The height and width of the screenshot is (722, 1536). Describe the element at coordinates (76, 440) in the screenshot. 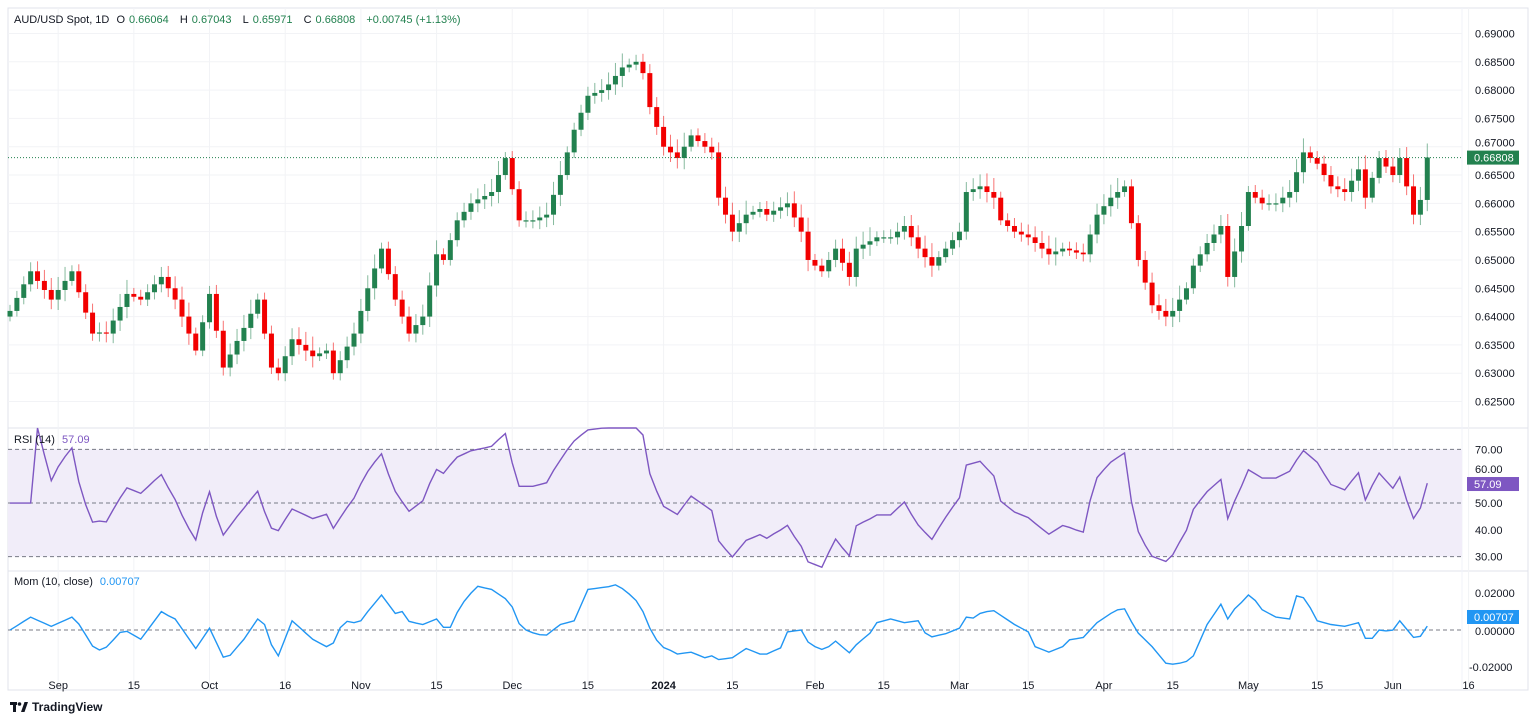

I see `rsi-value: 57.09` at that location.